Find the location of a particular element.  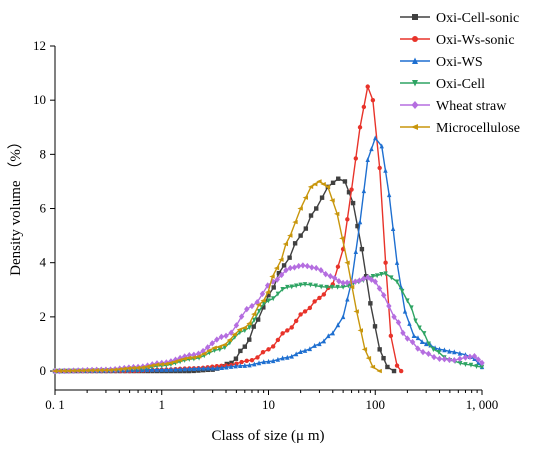

legend-label: Oxi-Cell is located at coordinates (460, 84).